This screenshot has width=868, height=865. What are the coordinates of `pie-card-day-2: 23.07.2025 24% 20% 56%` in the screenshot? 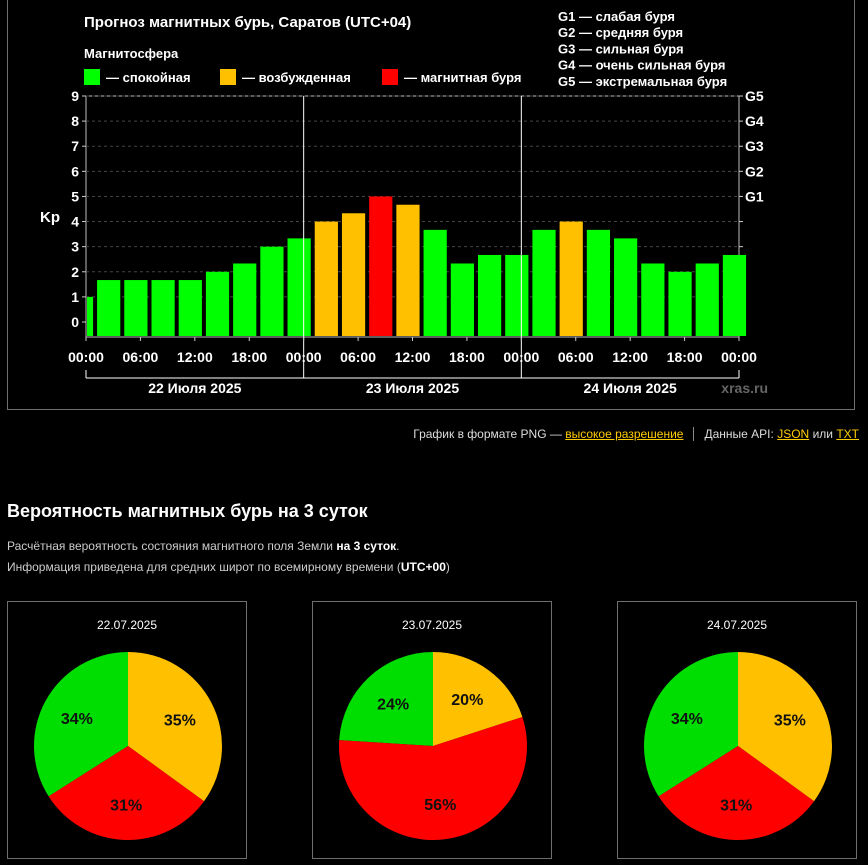 It's located at (432, 730).